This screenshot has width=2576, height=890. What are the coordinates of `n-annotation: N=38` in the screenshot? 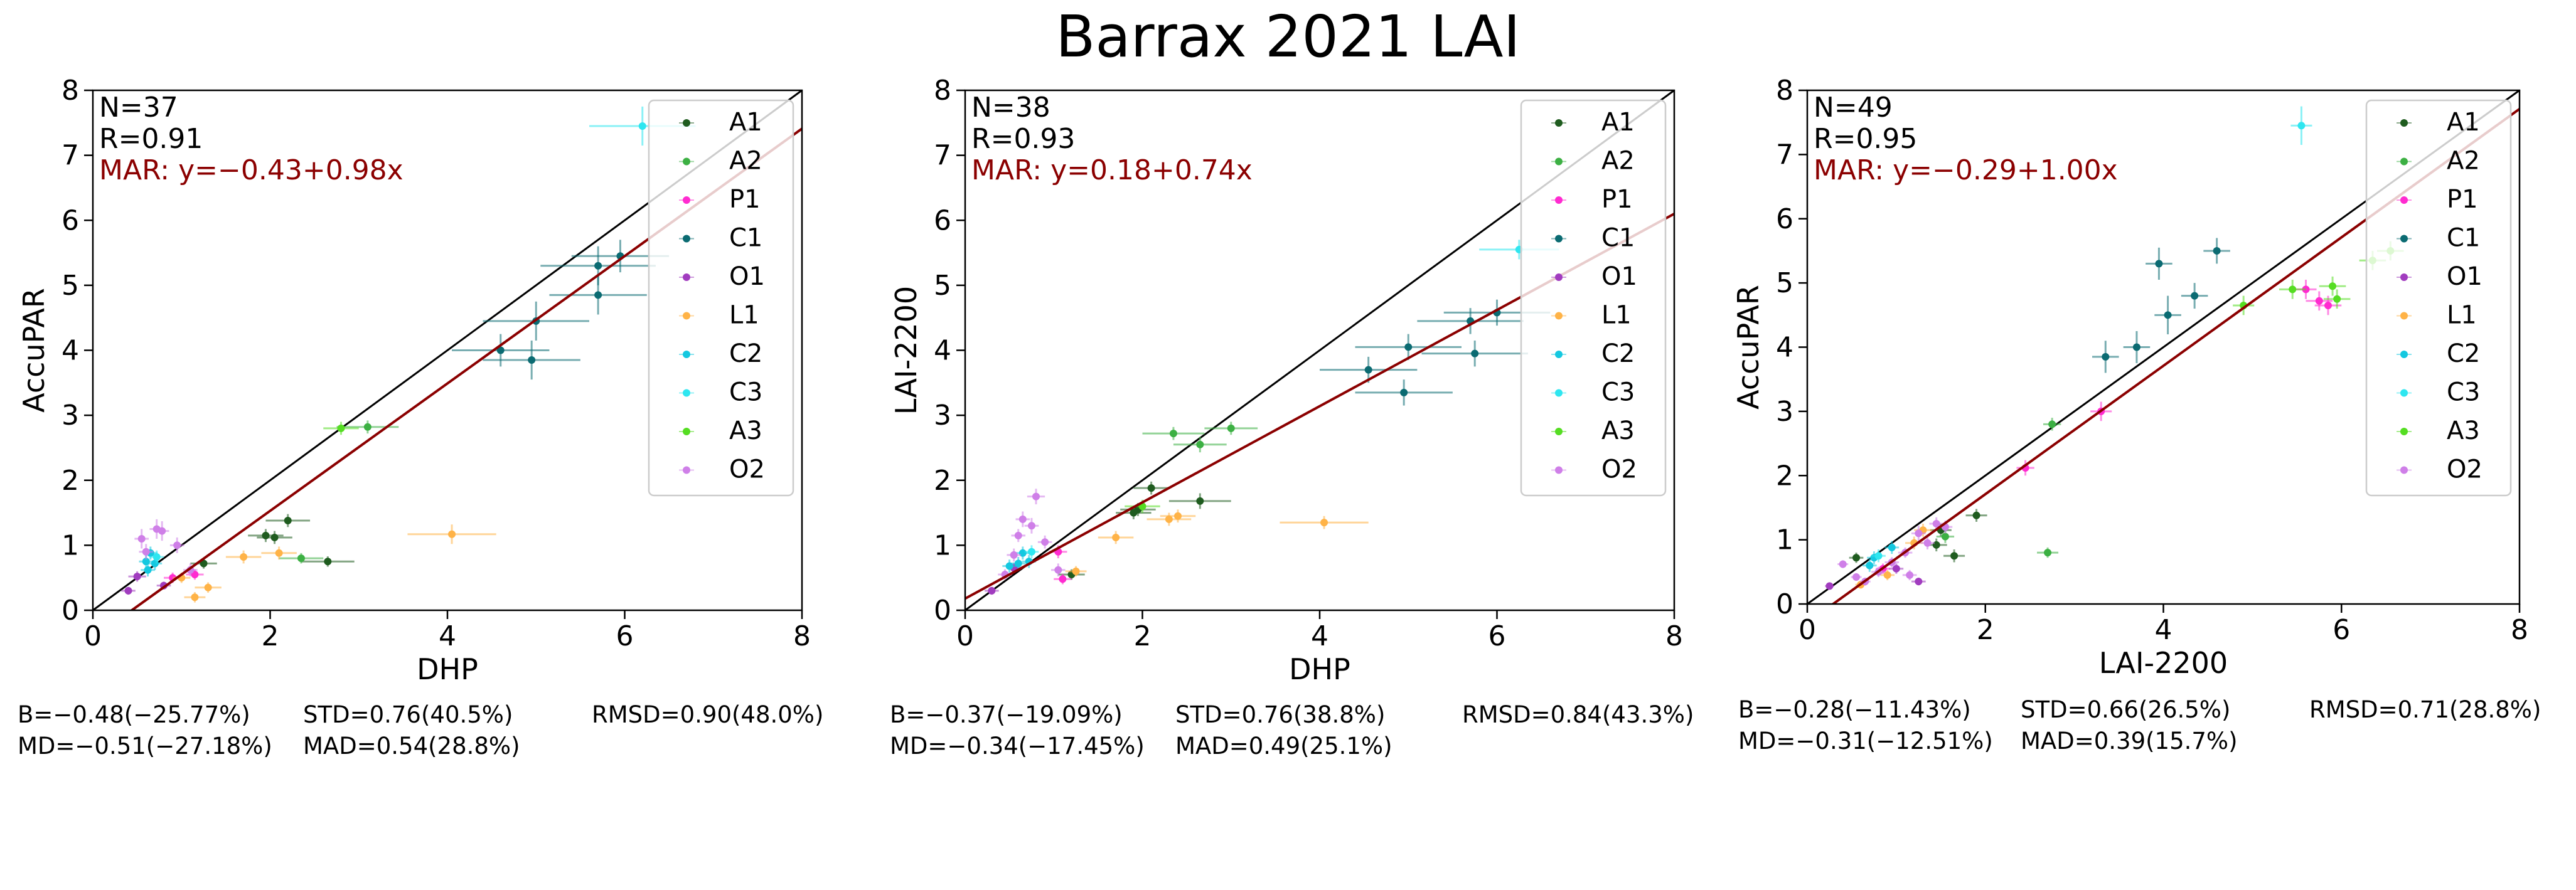 It's located at (1010, 108).